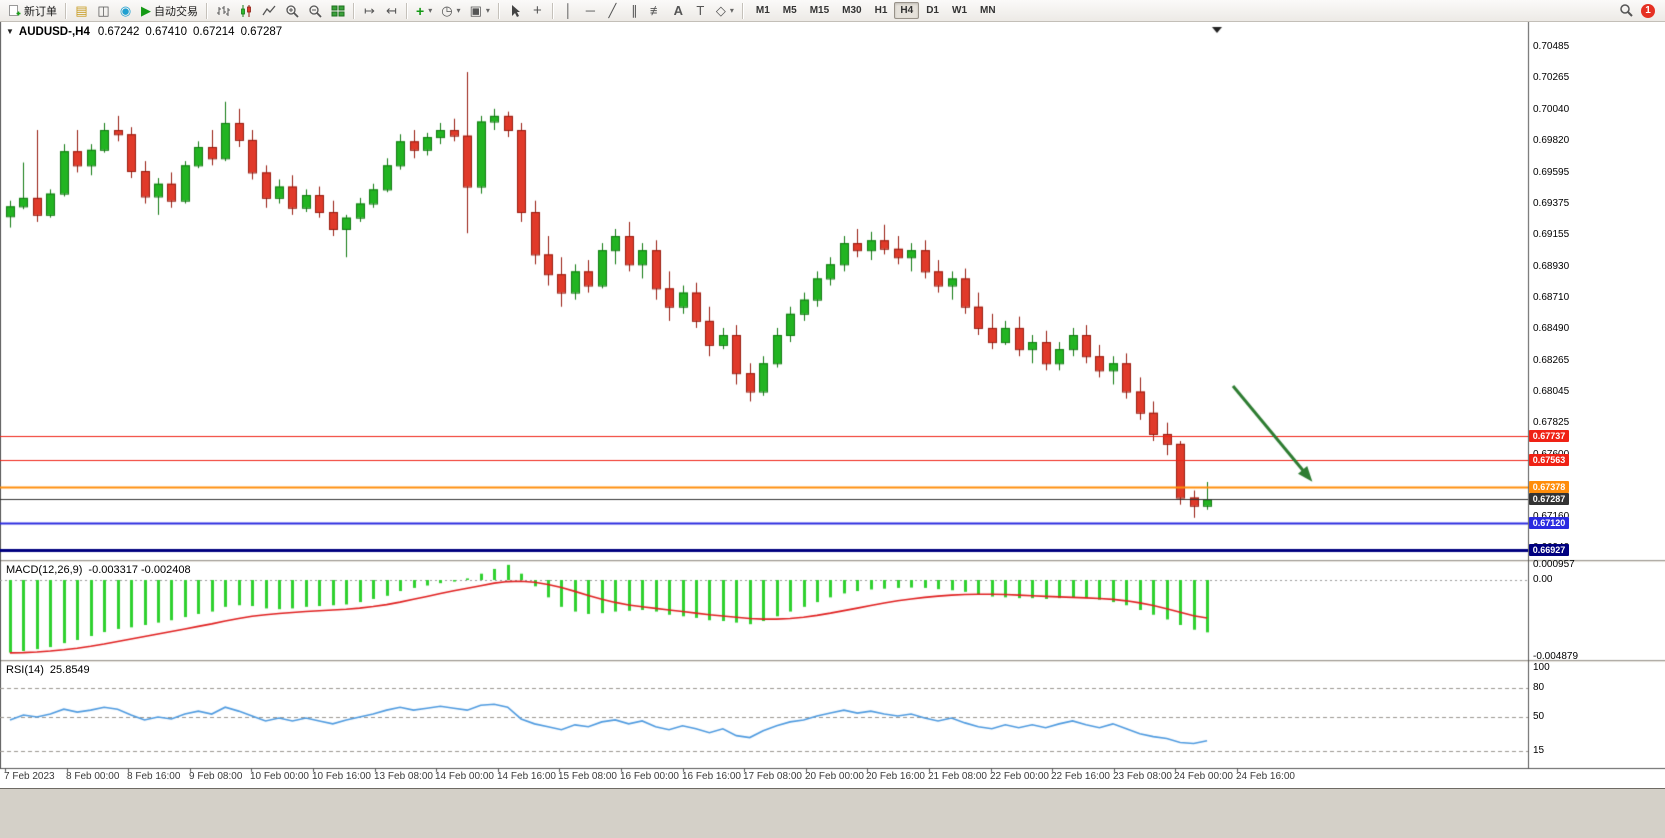 Image resolution: width=1665 pixels, height=838 pixels. What do you see at coordinates (118, 32) in the screenshot?
I see `ohlc-open: 0.67242` at bounding box center [118, 32].